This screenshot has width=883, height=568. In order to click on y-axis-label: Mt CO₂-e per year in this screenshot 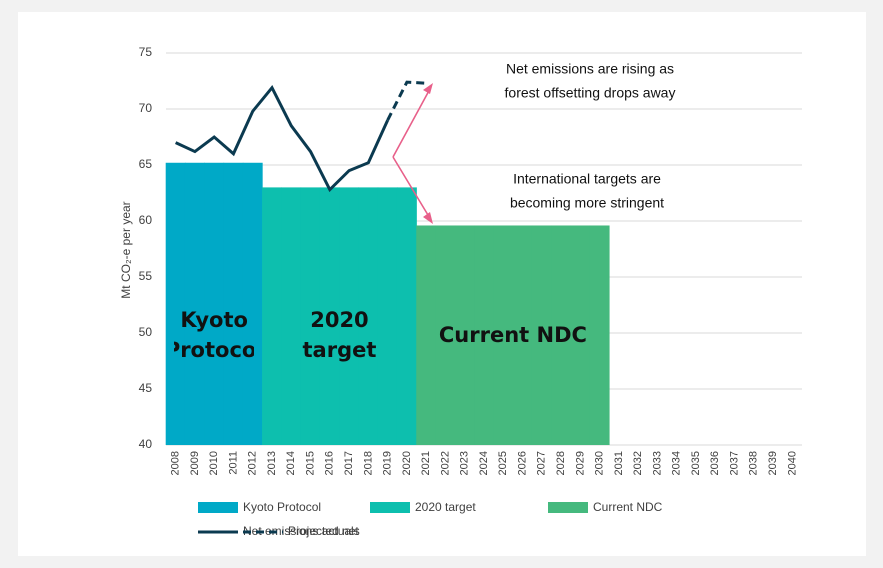, I will do `click(126, 249)`.